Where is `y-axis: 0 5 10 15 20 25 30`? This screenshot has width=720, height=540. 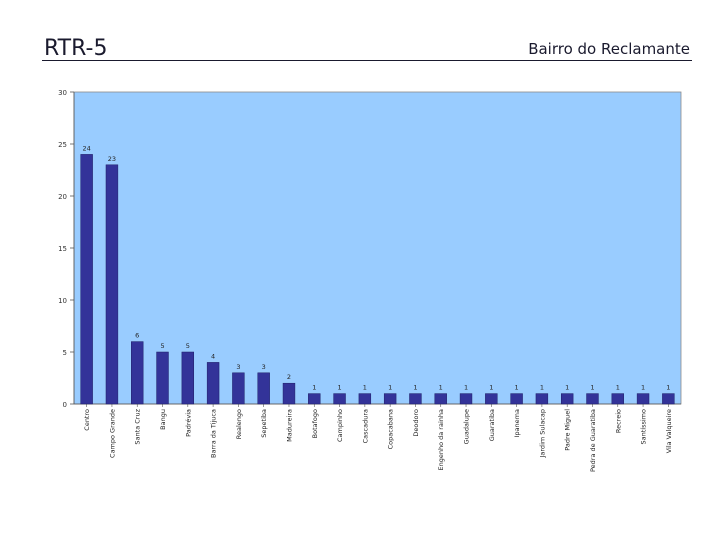 y-axis: 0 5 10 15 20 25 30 is located at coordinates (66, 249).